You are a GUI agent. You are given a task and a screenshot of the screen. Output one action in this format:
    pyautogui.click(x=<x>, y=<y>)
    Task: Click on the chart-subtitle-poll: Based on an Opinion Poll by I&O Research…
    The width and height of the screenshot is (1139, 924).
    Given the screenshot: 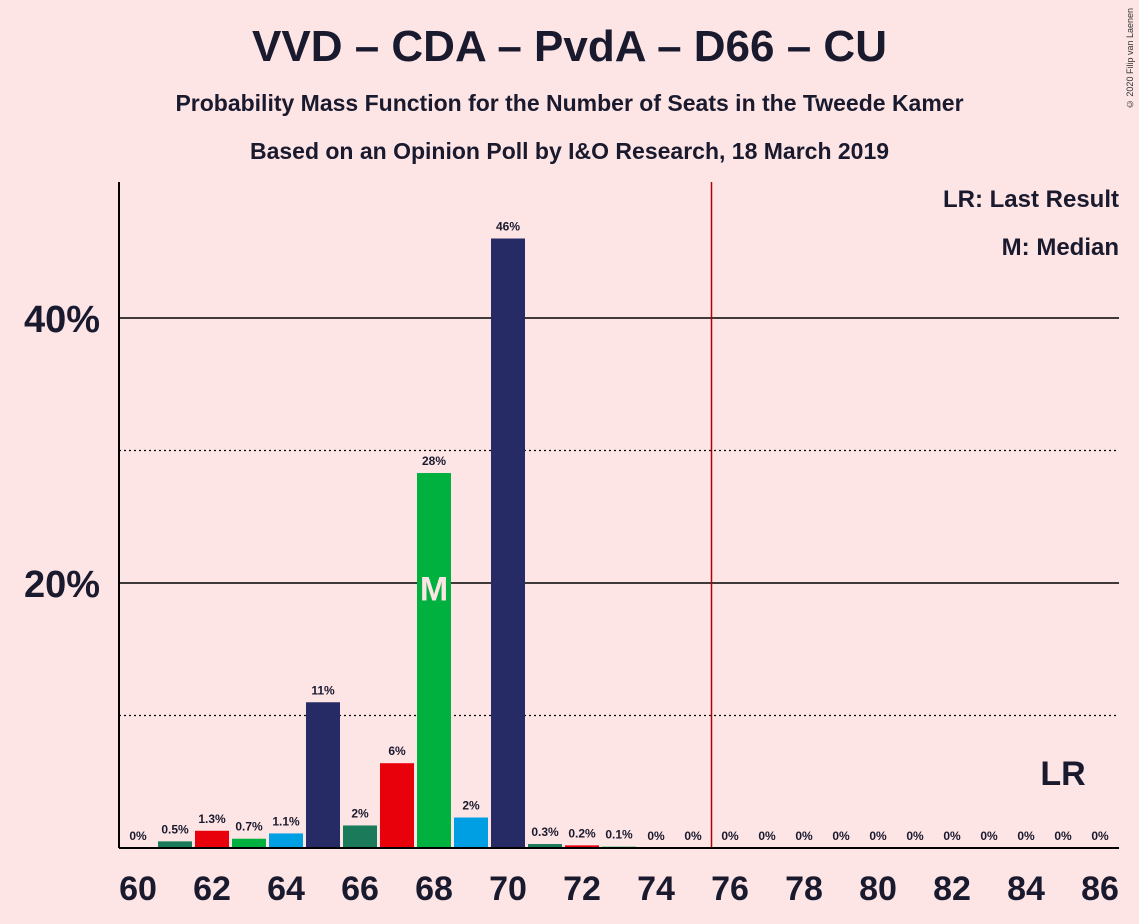 What is the action you would take?
    pyautogui.click(x=569, y=151)
    